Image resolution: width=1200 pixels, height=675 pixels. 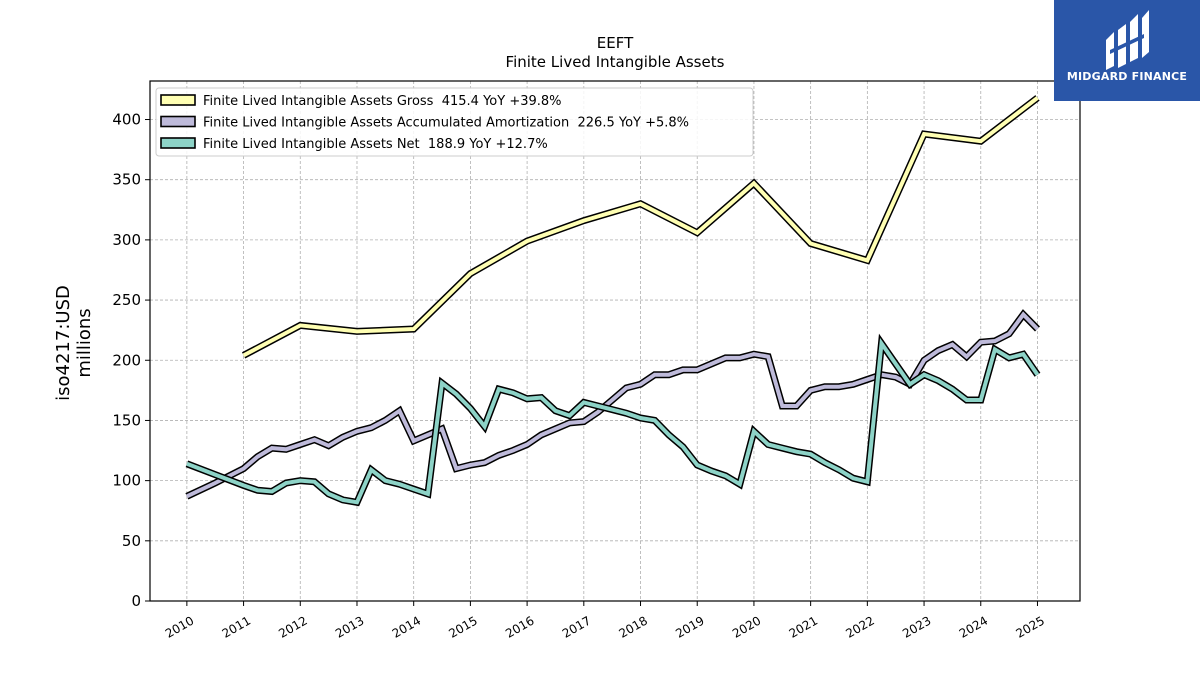 What do you see at coordinates (126, 420) in the screenshot?
I see `y-tick-label: 150` at bounding box center [126, 420].